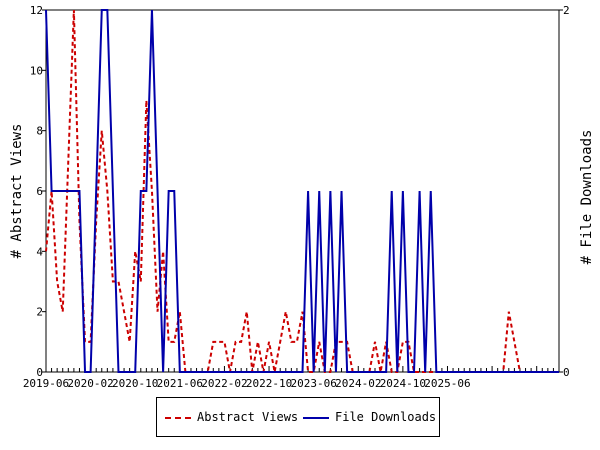 This screenshot has height=450, width=600. Describe the element at coordinates (39, 372) in the screenshot. I see `y-tick-label-left: 0` at that location.